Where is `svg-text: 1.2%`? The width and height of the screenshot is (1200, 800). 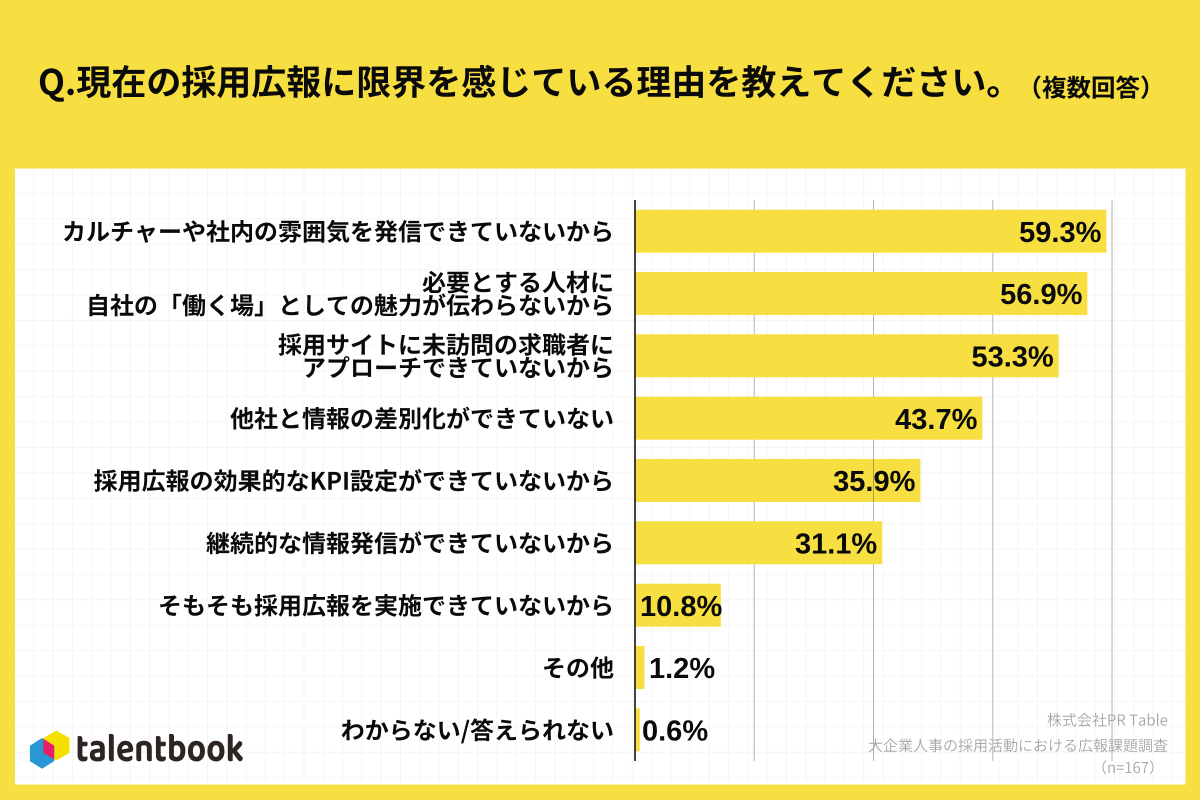 svg-text: 1.2% is located at coordinates (682, 669).